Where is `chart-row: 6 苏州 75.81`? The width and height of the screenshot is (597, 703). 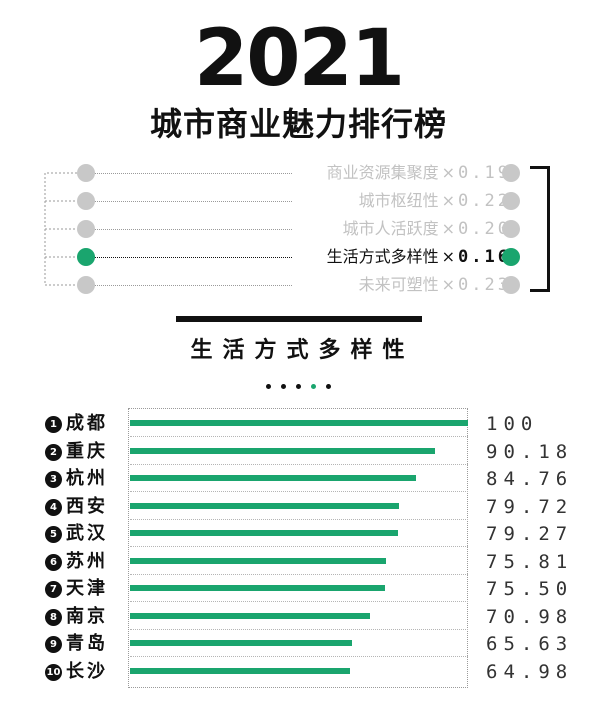 chart-row: 6 苏州 75.81 is located at coordinates (298, 562).